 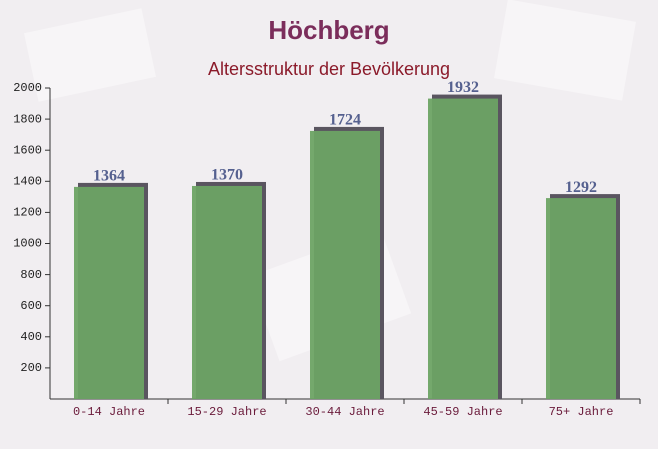 I want to click on y-tick-label: 400, so click(x=31, y=337).